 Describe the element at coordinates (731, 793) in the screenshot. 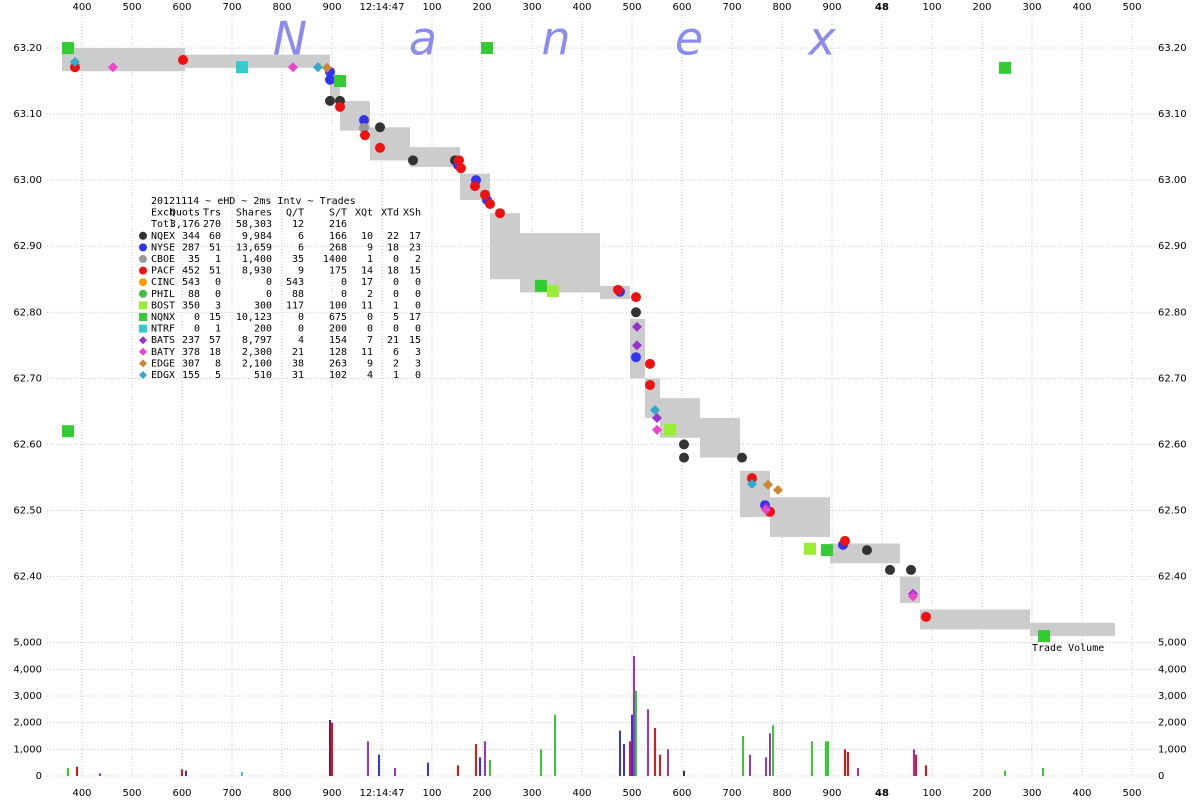

I see `x-tick-label: 700` at that location.